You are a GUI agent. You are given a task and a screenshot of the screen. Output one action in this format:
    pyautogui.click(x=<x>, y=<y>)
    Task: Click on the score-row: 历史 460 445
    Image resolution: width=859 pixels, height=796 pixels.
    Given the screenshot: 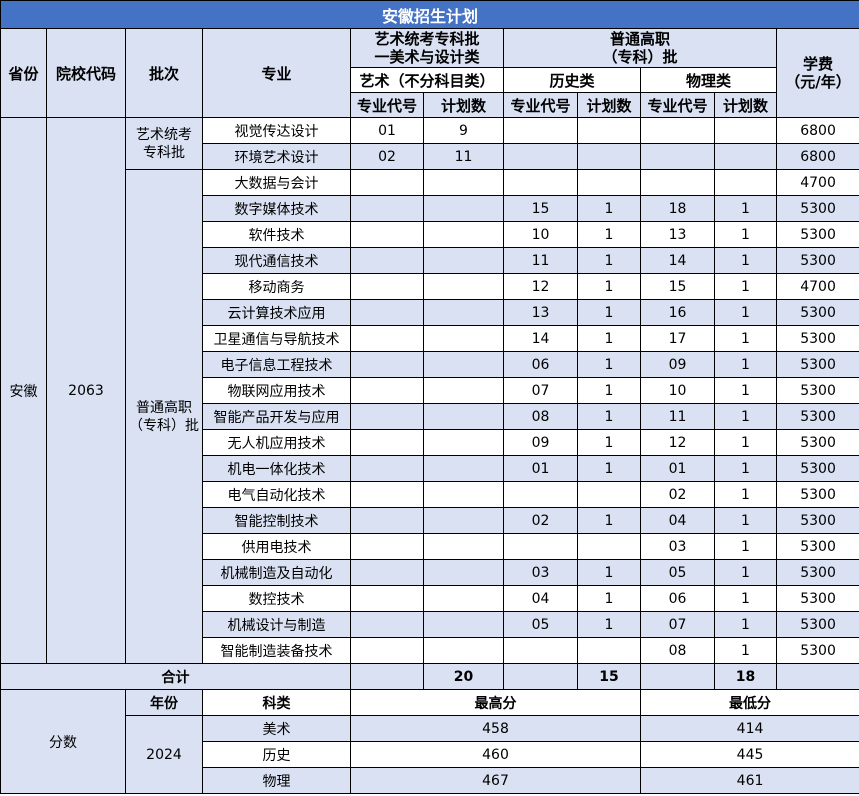 What is the action you would take?
    pyautogui.click(x=430, y=754)
    